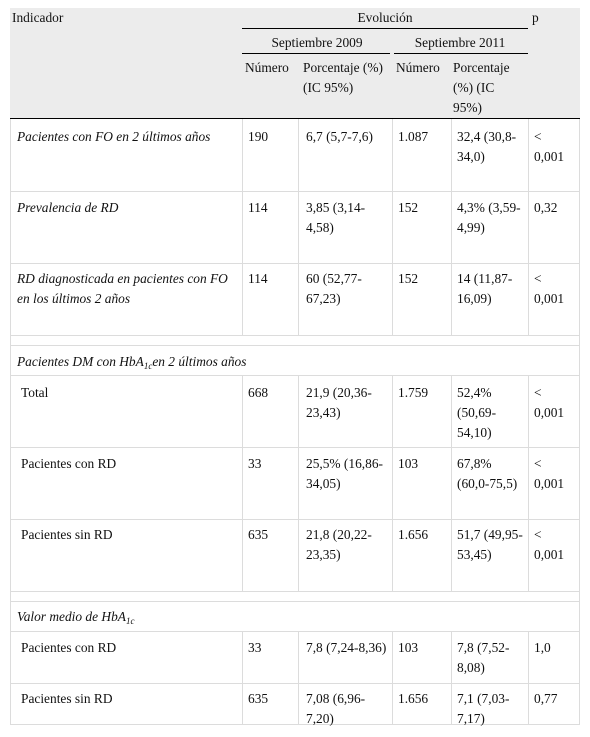 The image size is (590, 737). Describe the element at coordinates (38, 17) in the screenshot. I see `header-indicador: Indicador` at that location.